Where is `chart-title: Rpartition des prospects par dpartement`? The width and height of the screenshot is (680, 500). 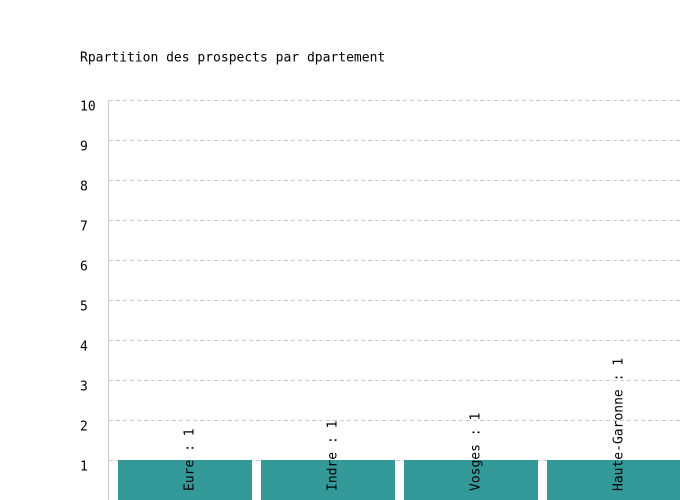
chart-title: Rpartition des prospects par dpartement is located at coordinates (232, 58).